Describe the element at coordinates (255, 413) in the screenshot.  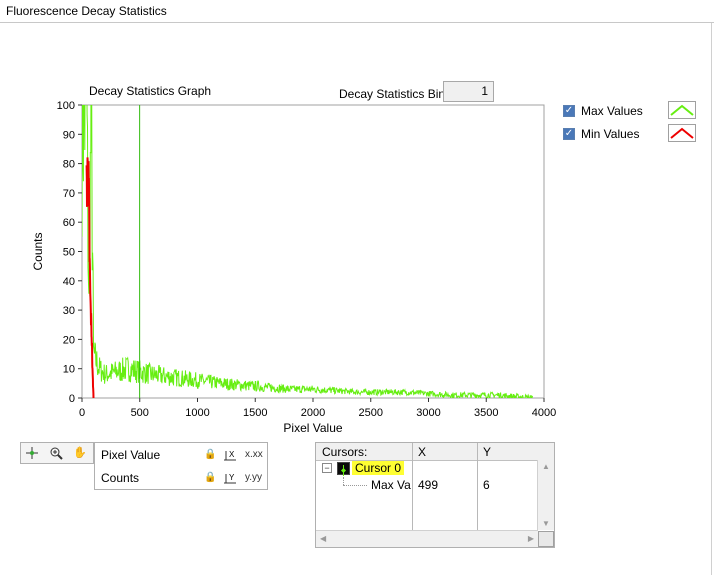
I see `x-tick-label: 1500` at that location.